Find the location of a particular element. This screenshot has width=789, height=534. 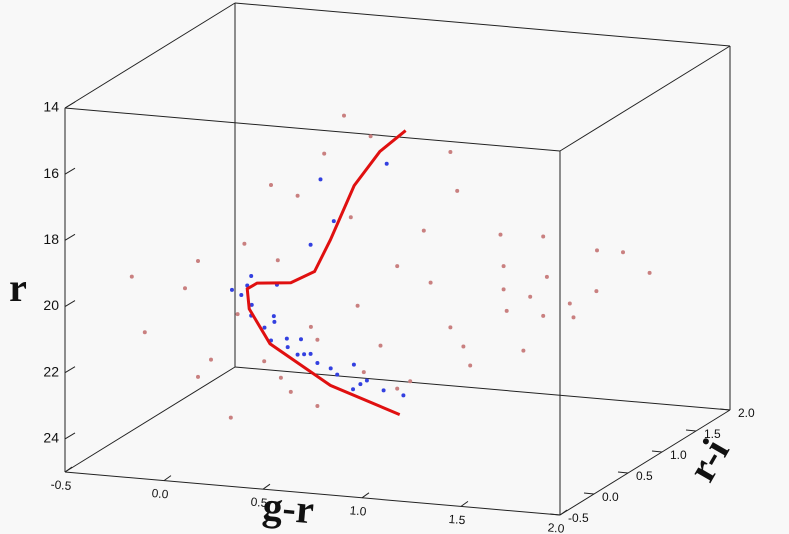

x-tick-label: 1.0 is located at coordinates (358, 510).